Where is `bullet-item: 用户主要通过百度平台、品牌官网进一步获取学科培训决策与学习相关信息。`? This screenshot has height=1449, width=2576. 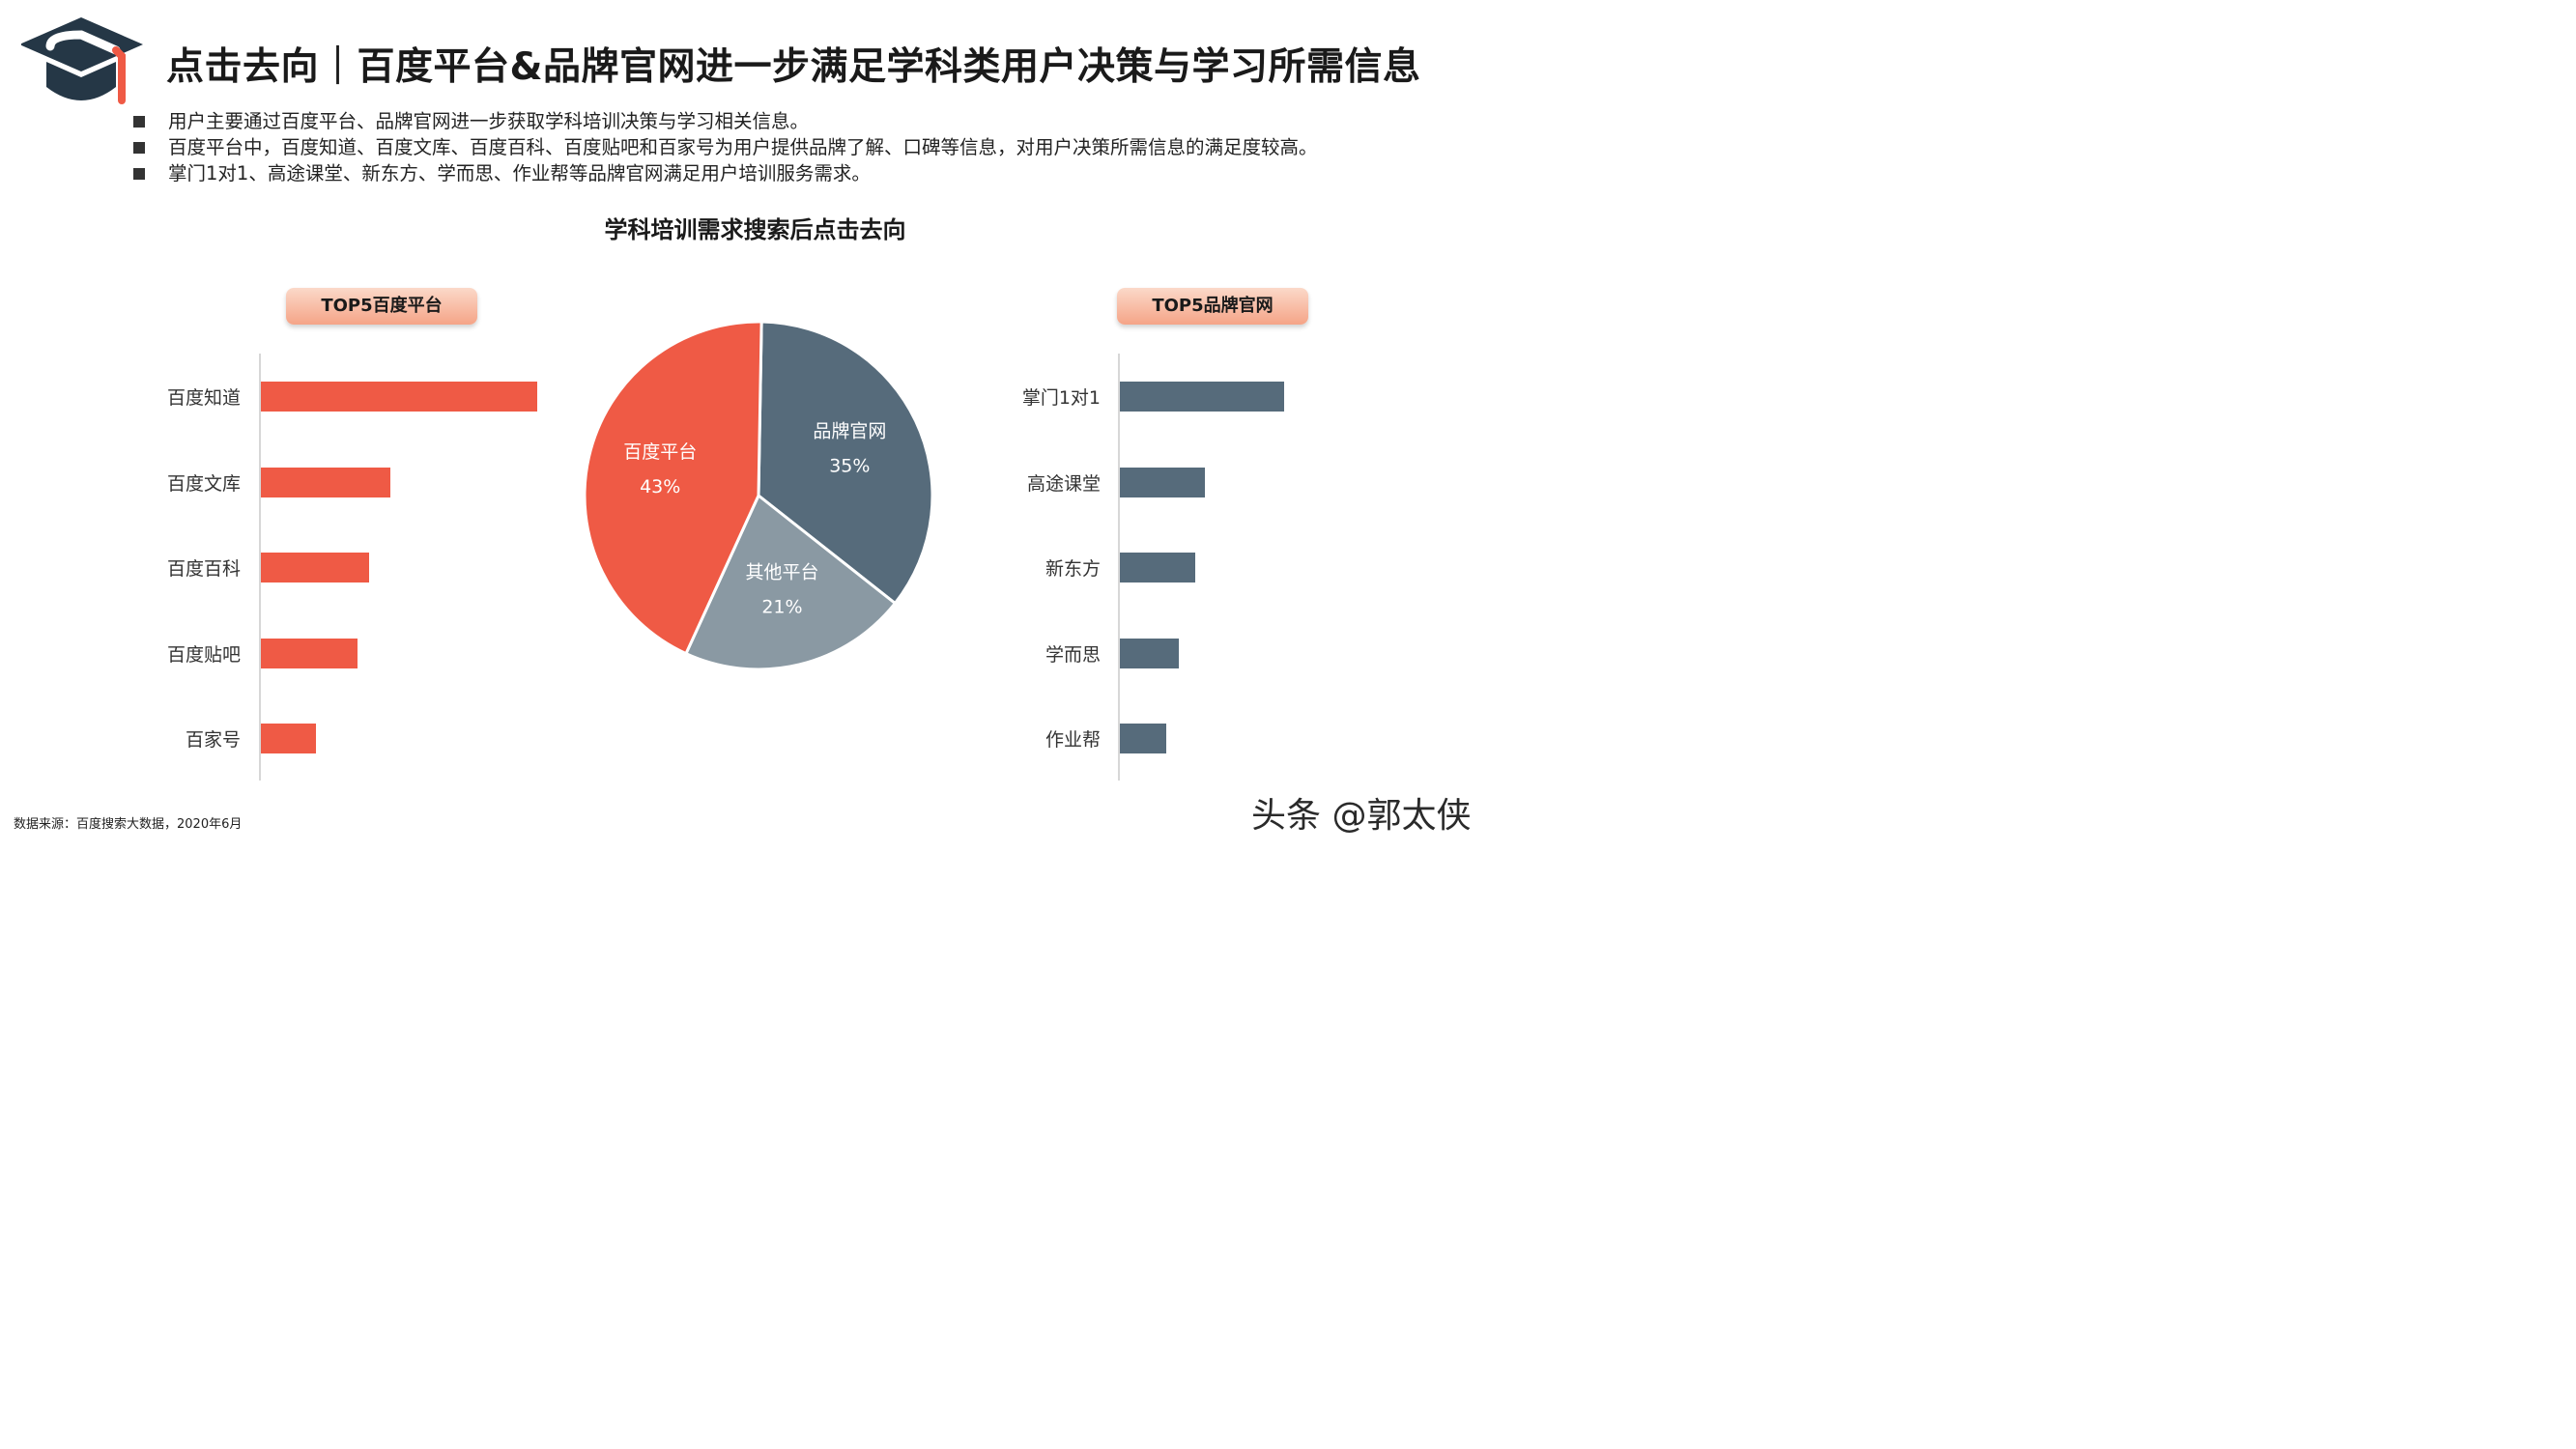 bullet-item: 用户主要通过百度平台、品牌官网进一步获取学科培训决策与学习相关信息。 is located at coordinates (725, 121).